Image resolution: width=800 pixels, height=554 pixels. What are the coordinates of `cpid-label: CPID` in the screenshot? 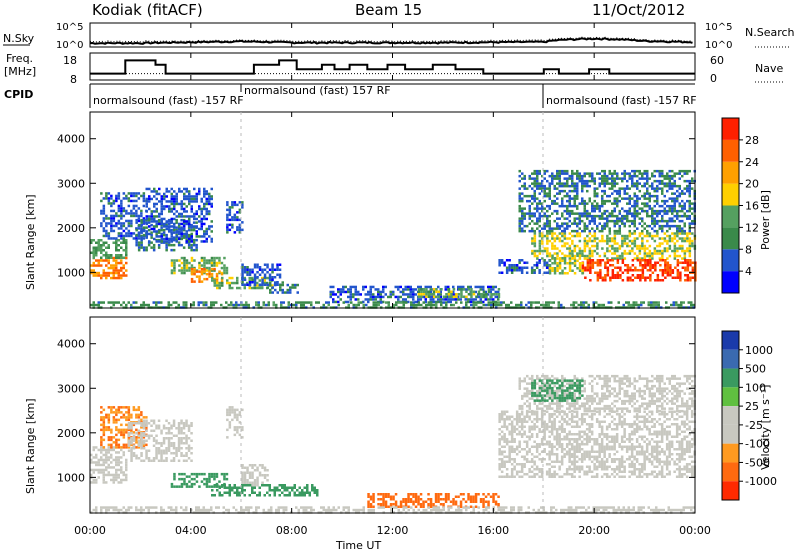 It's located at (18, 94).